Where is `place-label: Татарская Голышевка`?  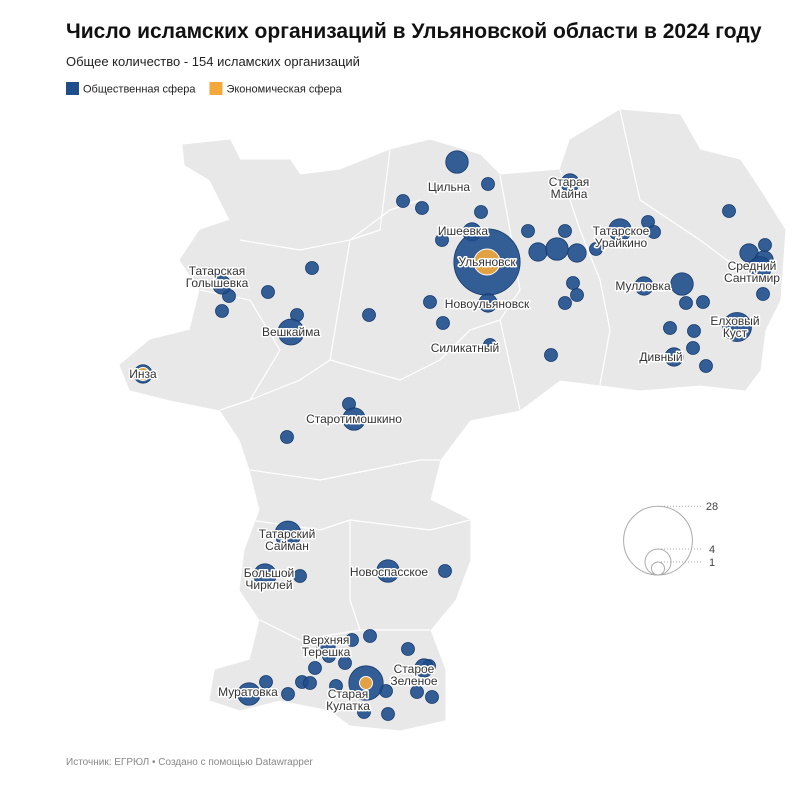 place-label: Татарская Голышевка is located at coordinates (217, 277).